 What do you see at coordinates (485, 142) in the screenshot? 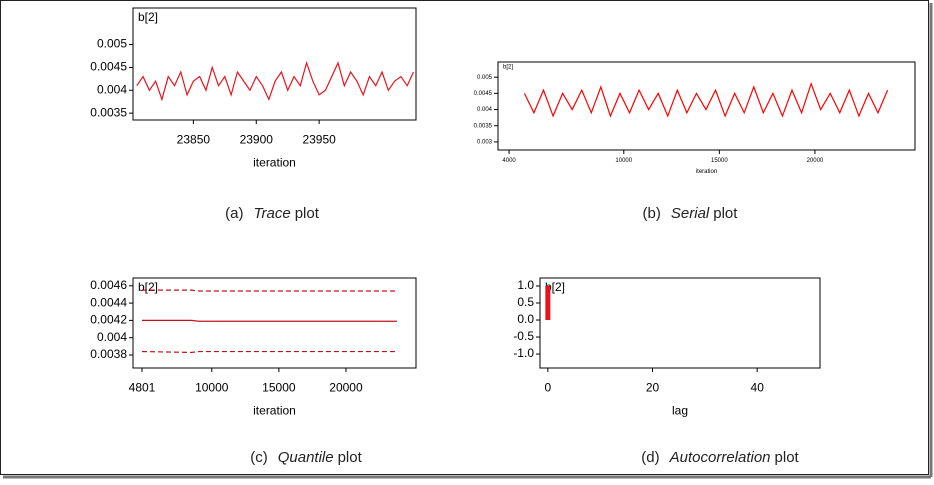
I see `y-tick-label: 0.003` at bounding box center [485, 142].